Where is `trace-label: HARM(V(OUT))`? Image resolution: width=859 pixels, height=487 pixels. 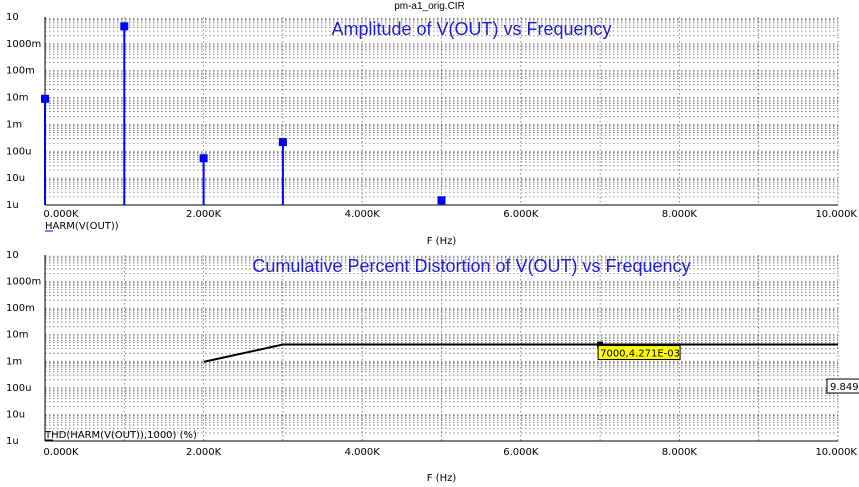
trace-label: HARM(V(OUT)) is located at coordinates (82, 226).